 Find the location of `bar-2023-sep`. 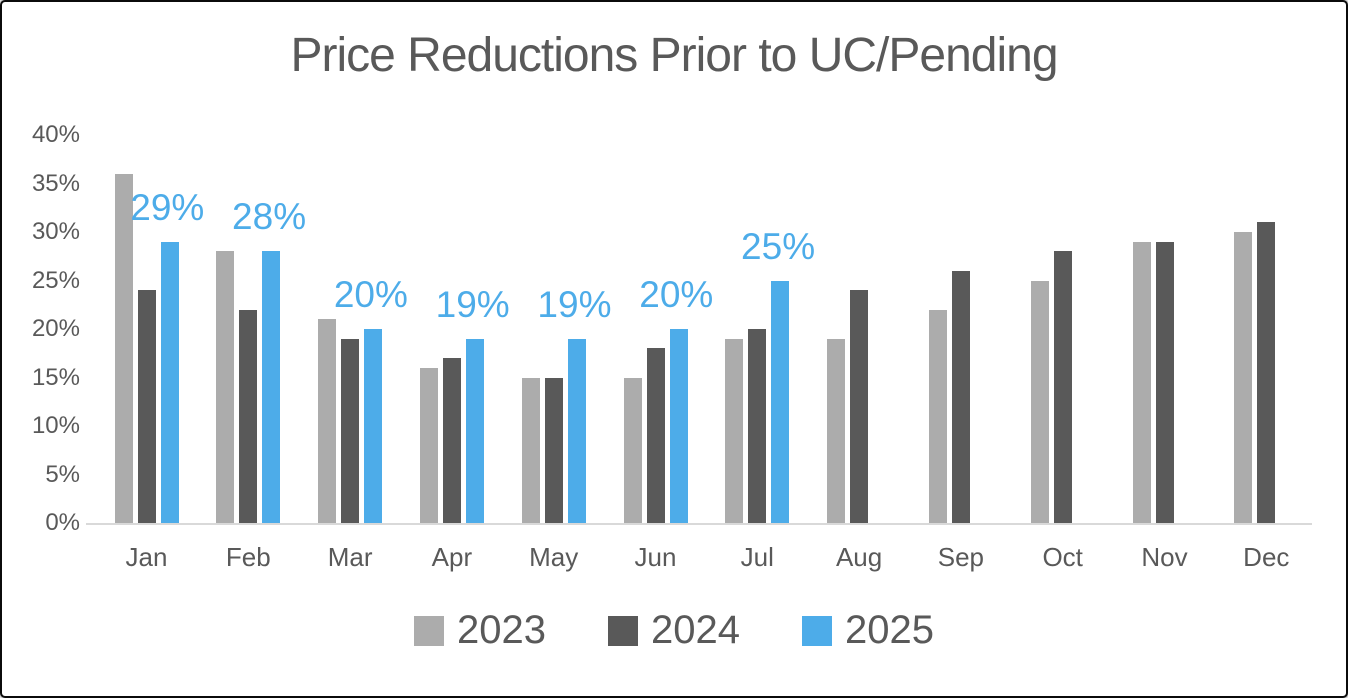

bar-2023-sep is located at coordinates (937, 416).